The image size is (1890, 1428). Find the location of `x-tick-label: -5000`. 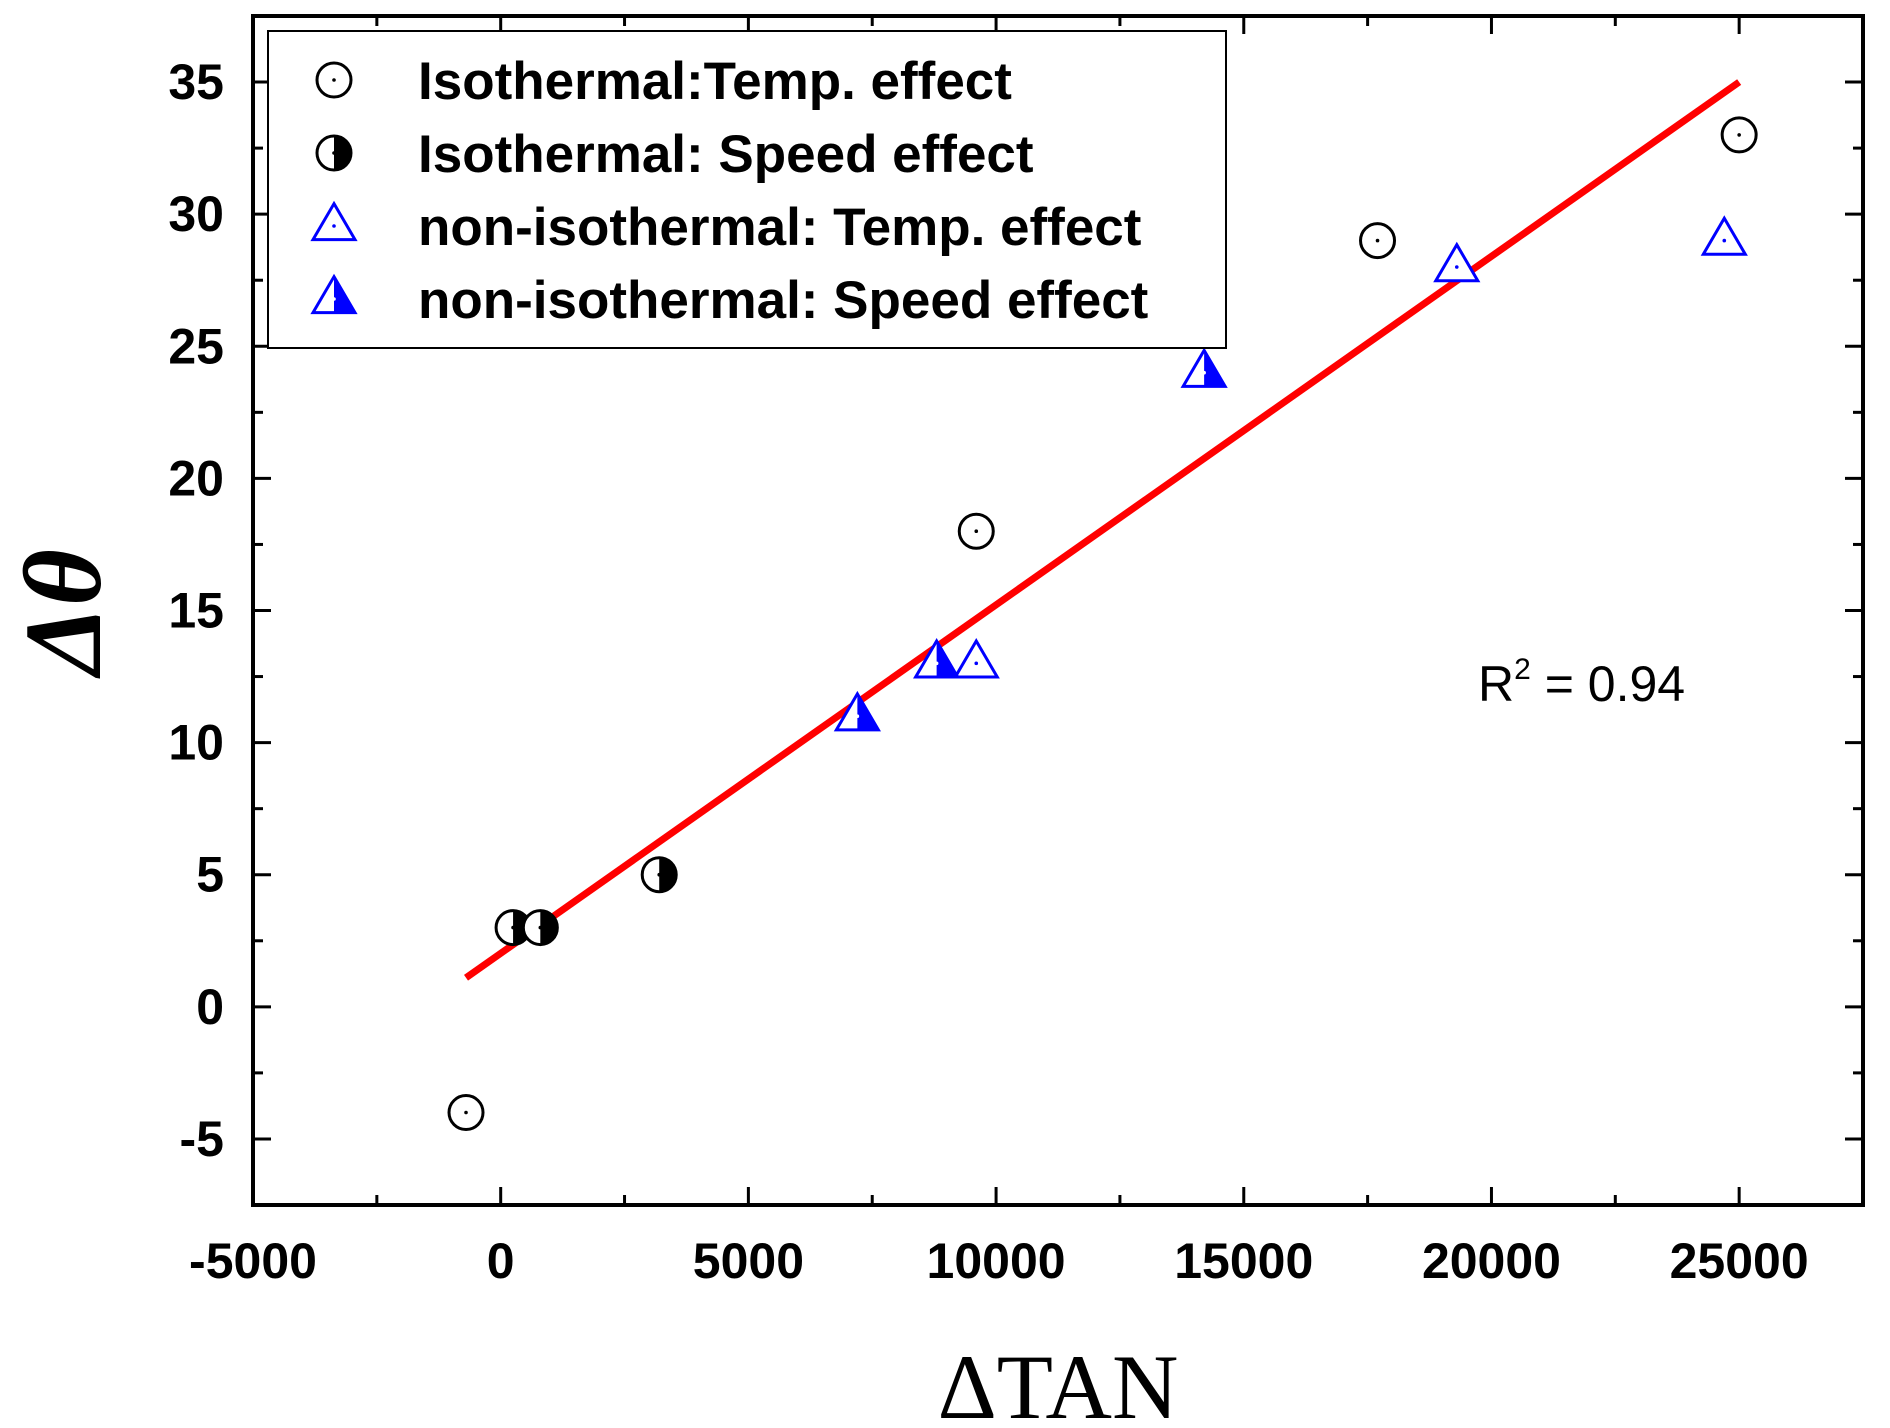

x-tick-label: -5000 is located at coordinates (253, 1261).